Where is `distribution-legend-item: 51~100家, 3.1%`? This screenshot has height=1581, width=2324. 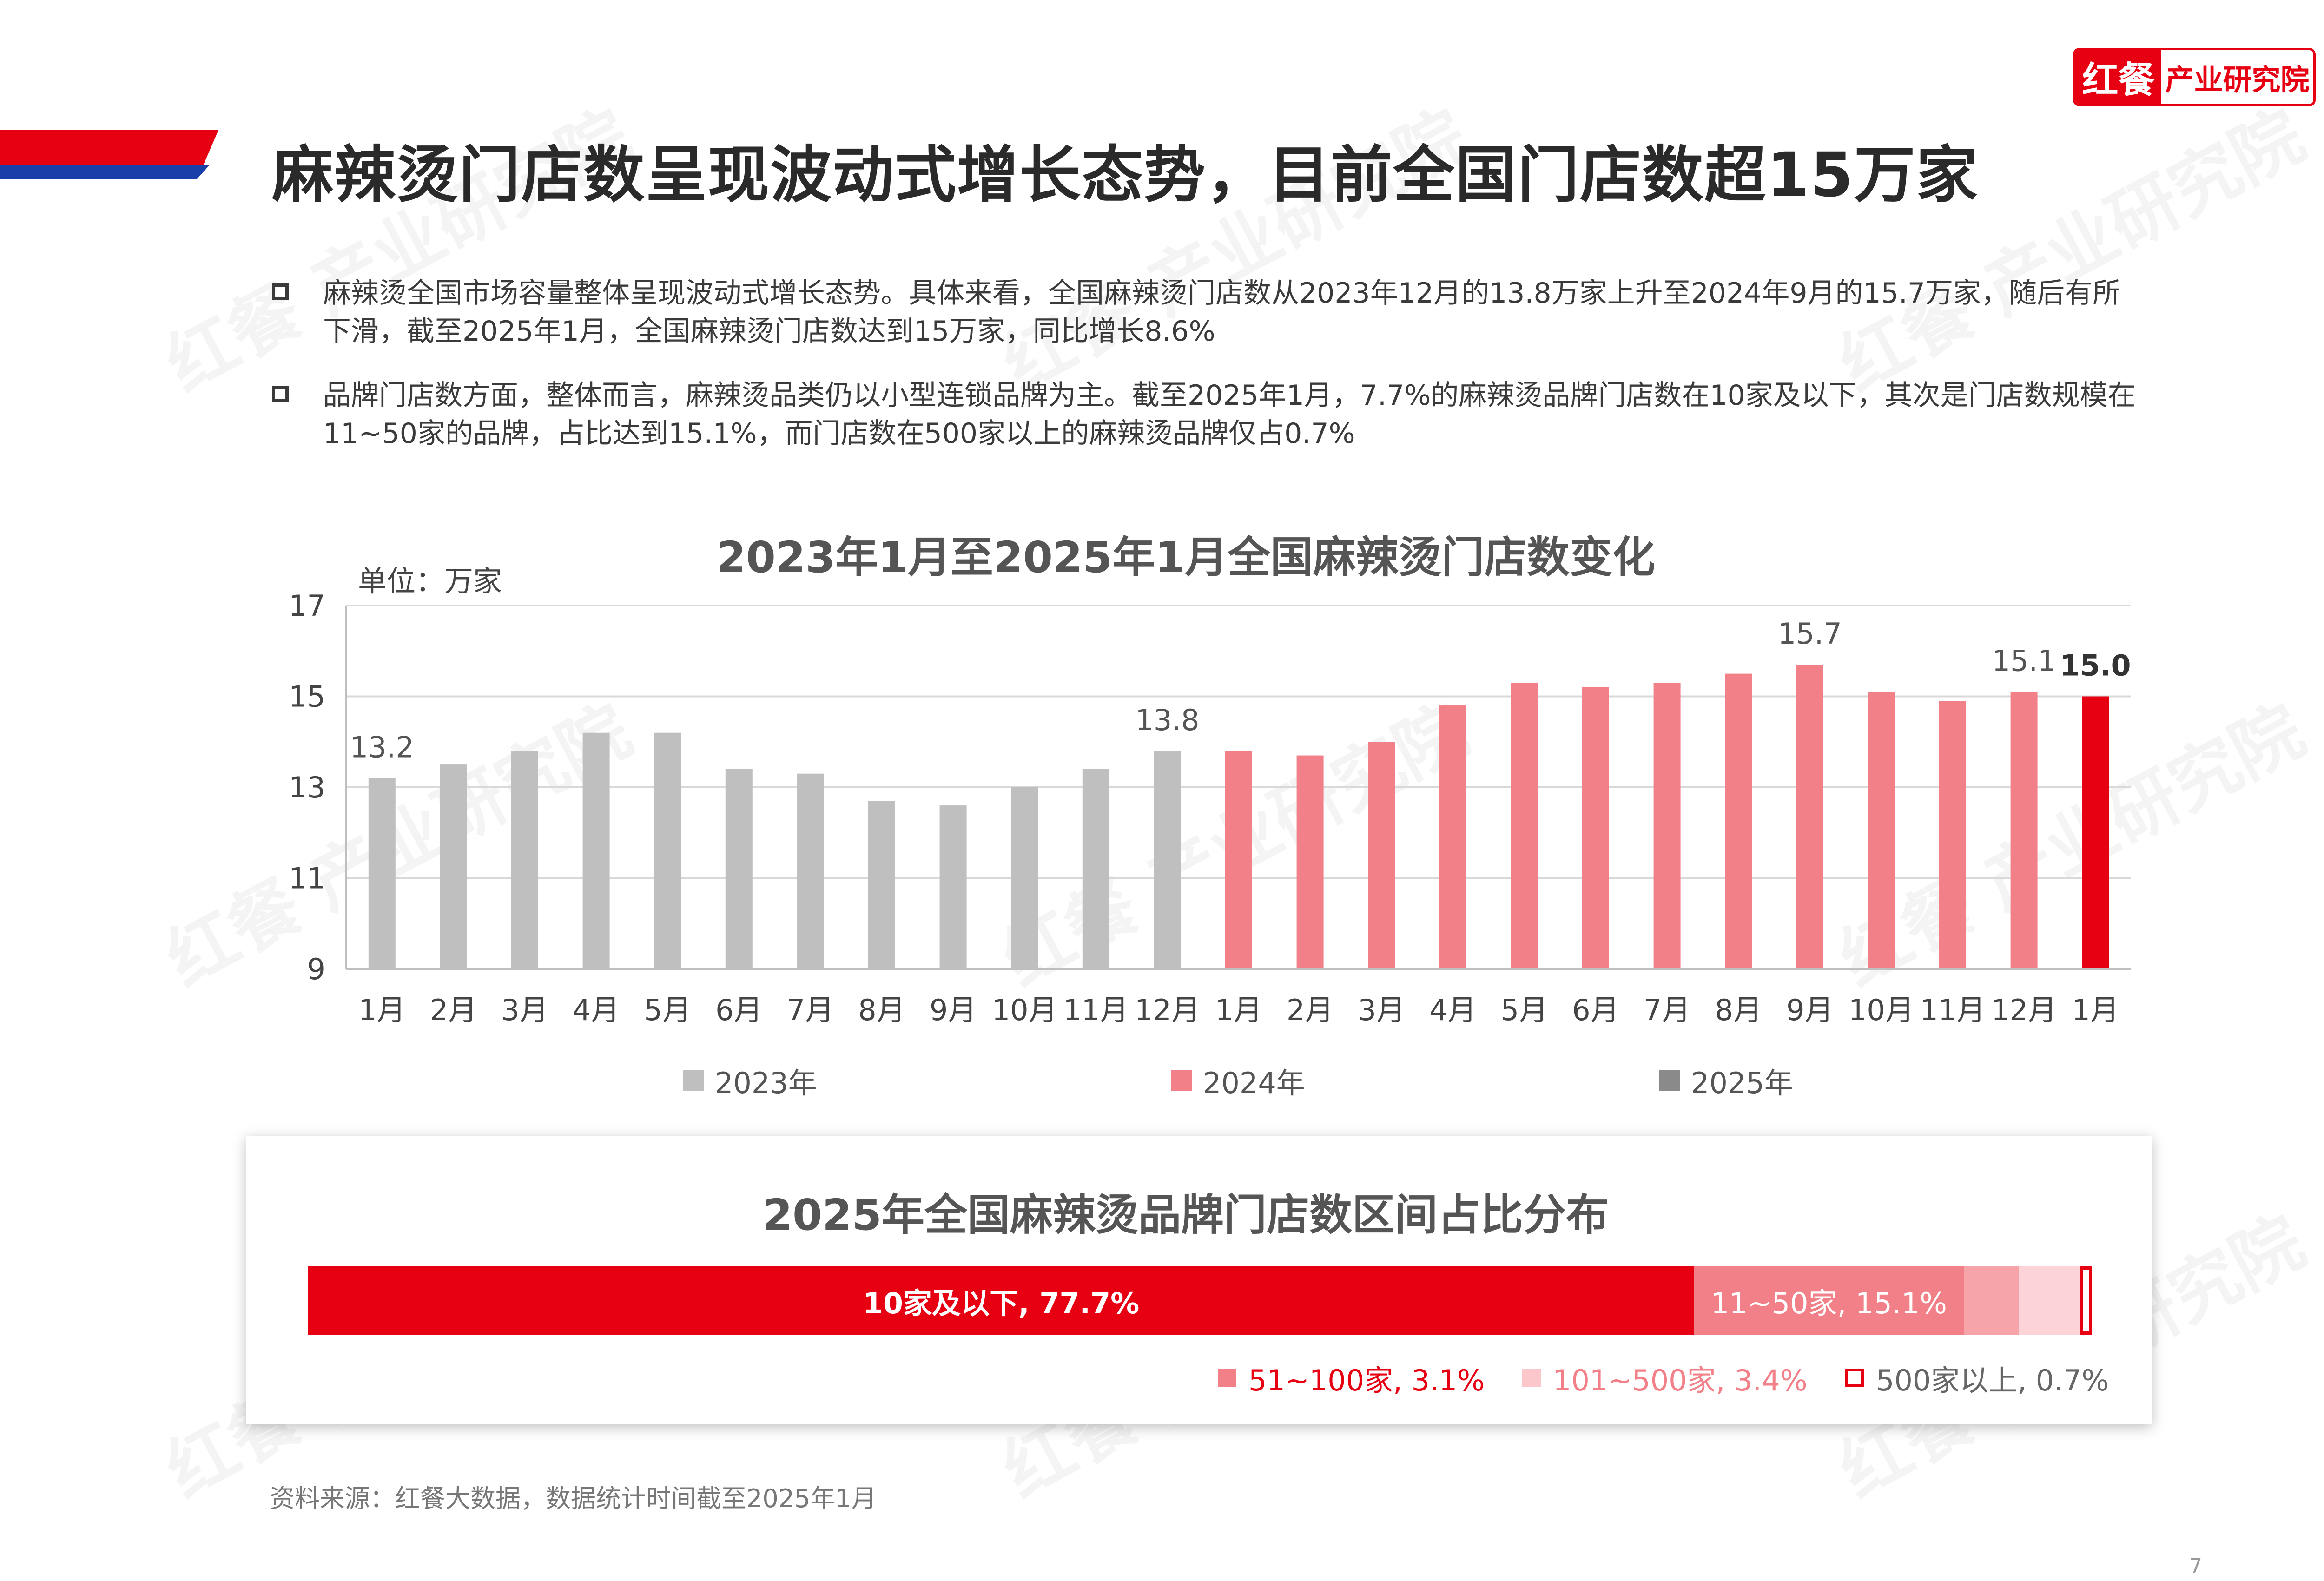 distribution-legend-item: 51~100家, 3.1% is located at coordinates (1351, 1378).